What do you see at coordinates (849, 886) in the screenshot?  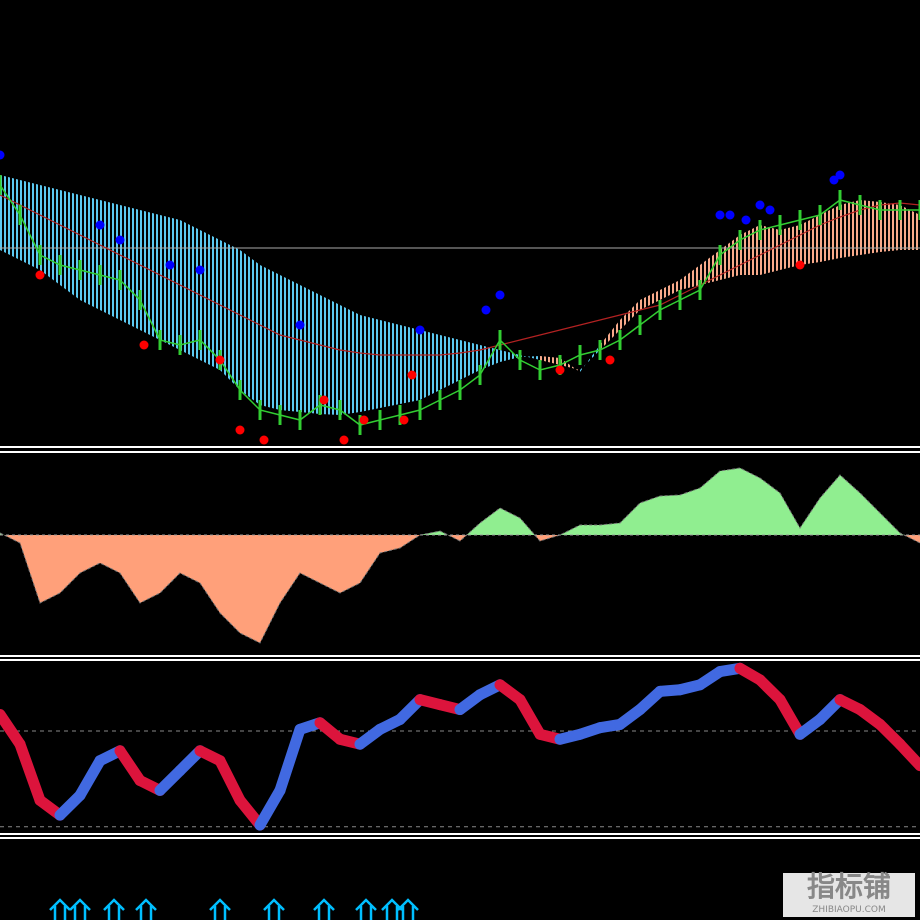 I see `watermark-title: 指标铺` at bounding box center [849, 886].